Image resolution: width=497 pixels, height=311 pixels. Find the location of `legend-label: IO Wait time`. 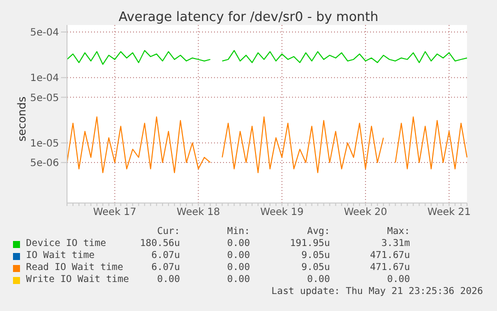

legend-label: IO Wait time is located at coordinates (60, 255).